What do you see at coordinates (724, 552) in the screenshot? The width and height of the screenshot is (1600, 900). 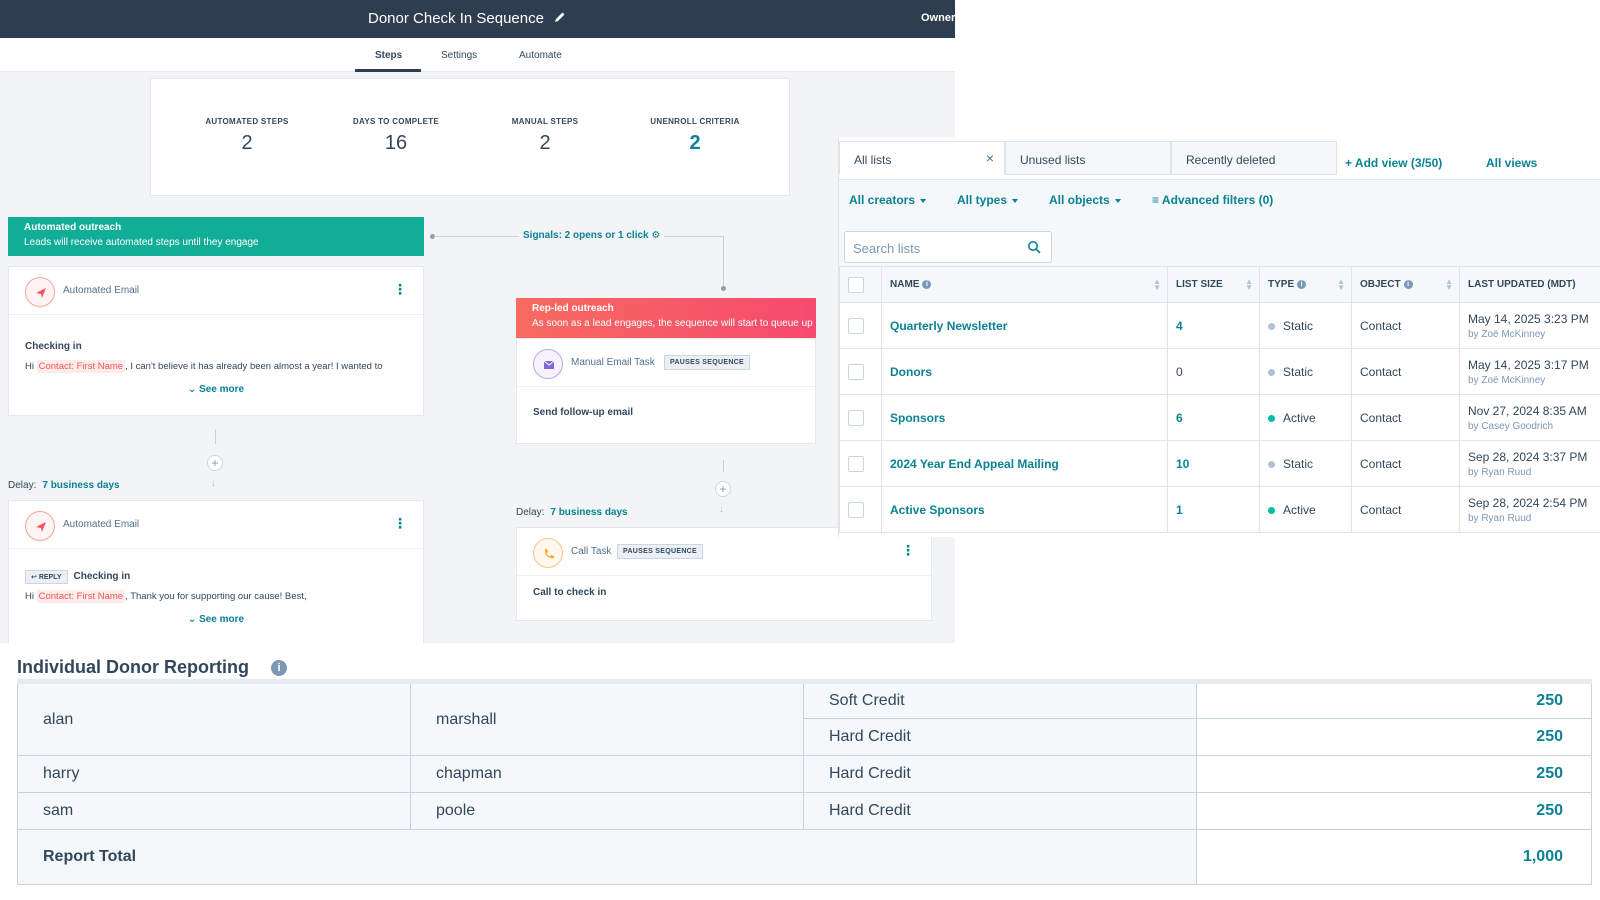 I see `card-header: Call Task PAUSES SEQUENCE ⋮` at bounding box center [724, 552].